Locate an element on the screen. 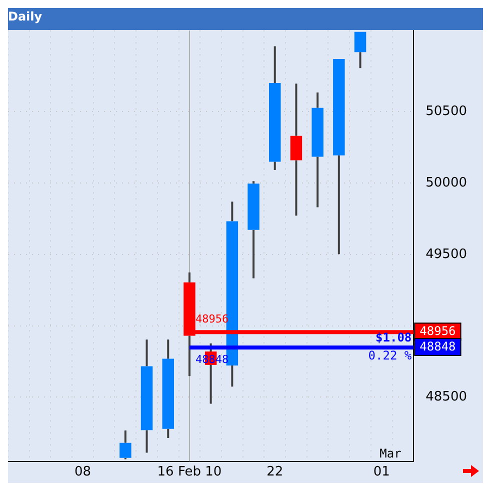 The height and width of the screenshot is (491, 491). annotation: Mar is located at coordinates (391, 453).